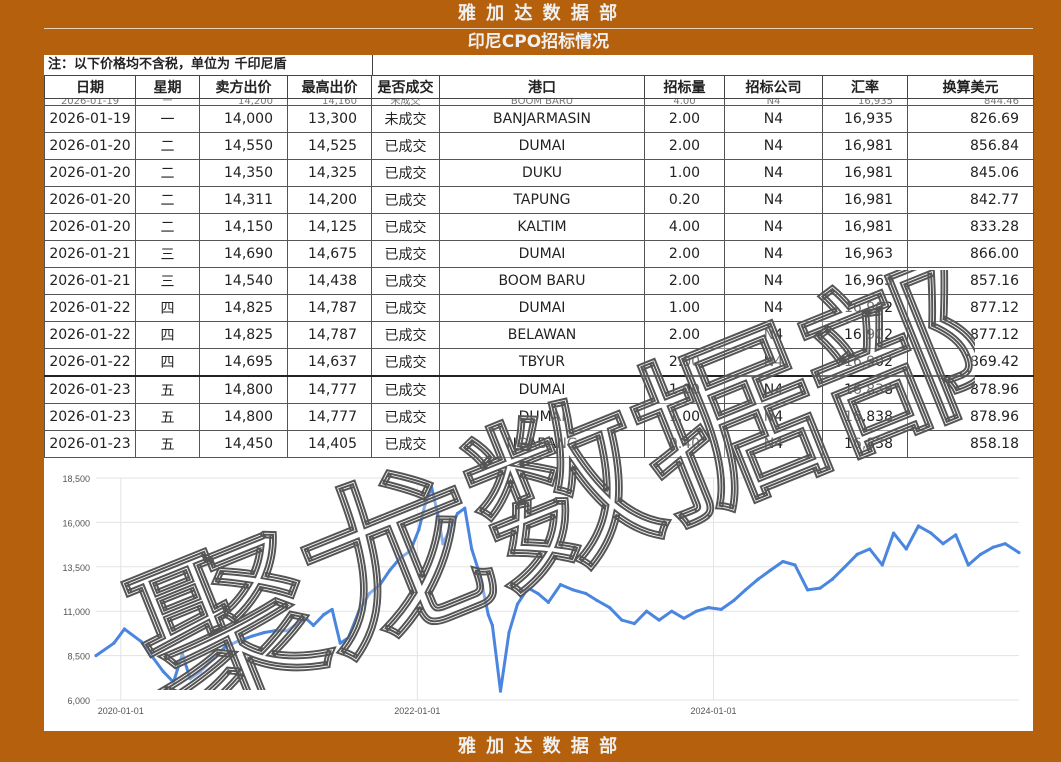  Describe the element at coordinates (684, 444) in the screenshot. I see `cell-volume: 0.40` at that location.